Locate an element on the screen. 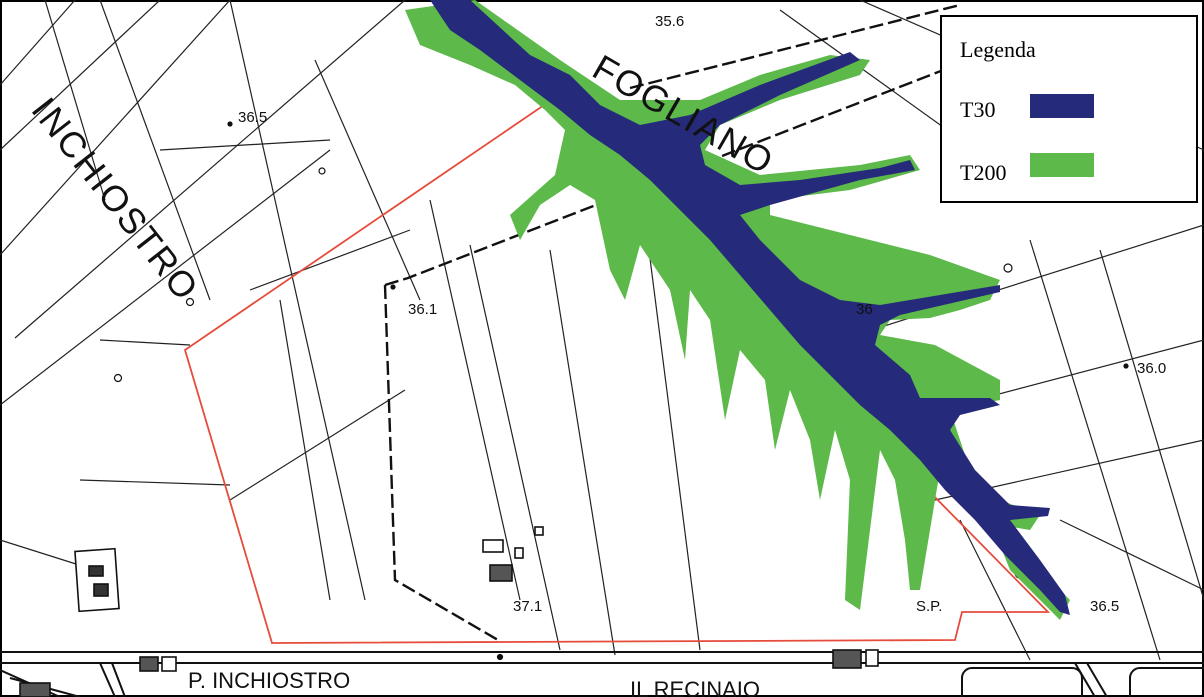  elevation-label: 36.0 is located at coordinates (1151, 368).